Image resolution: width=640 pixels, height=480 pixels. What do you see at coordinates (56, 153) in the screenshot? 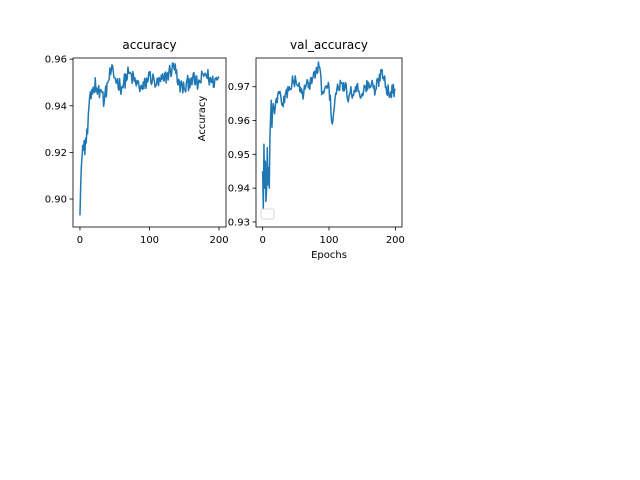
I see `y-tick-label: 0.92` at bounding box center [56, 153].